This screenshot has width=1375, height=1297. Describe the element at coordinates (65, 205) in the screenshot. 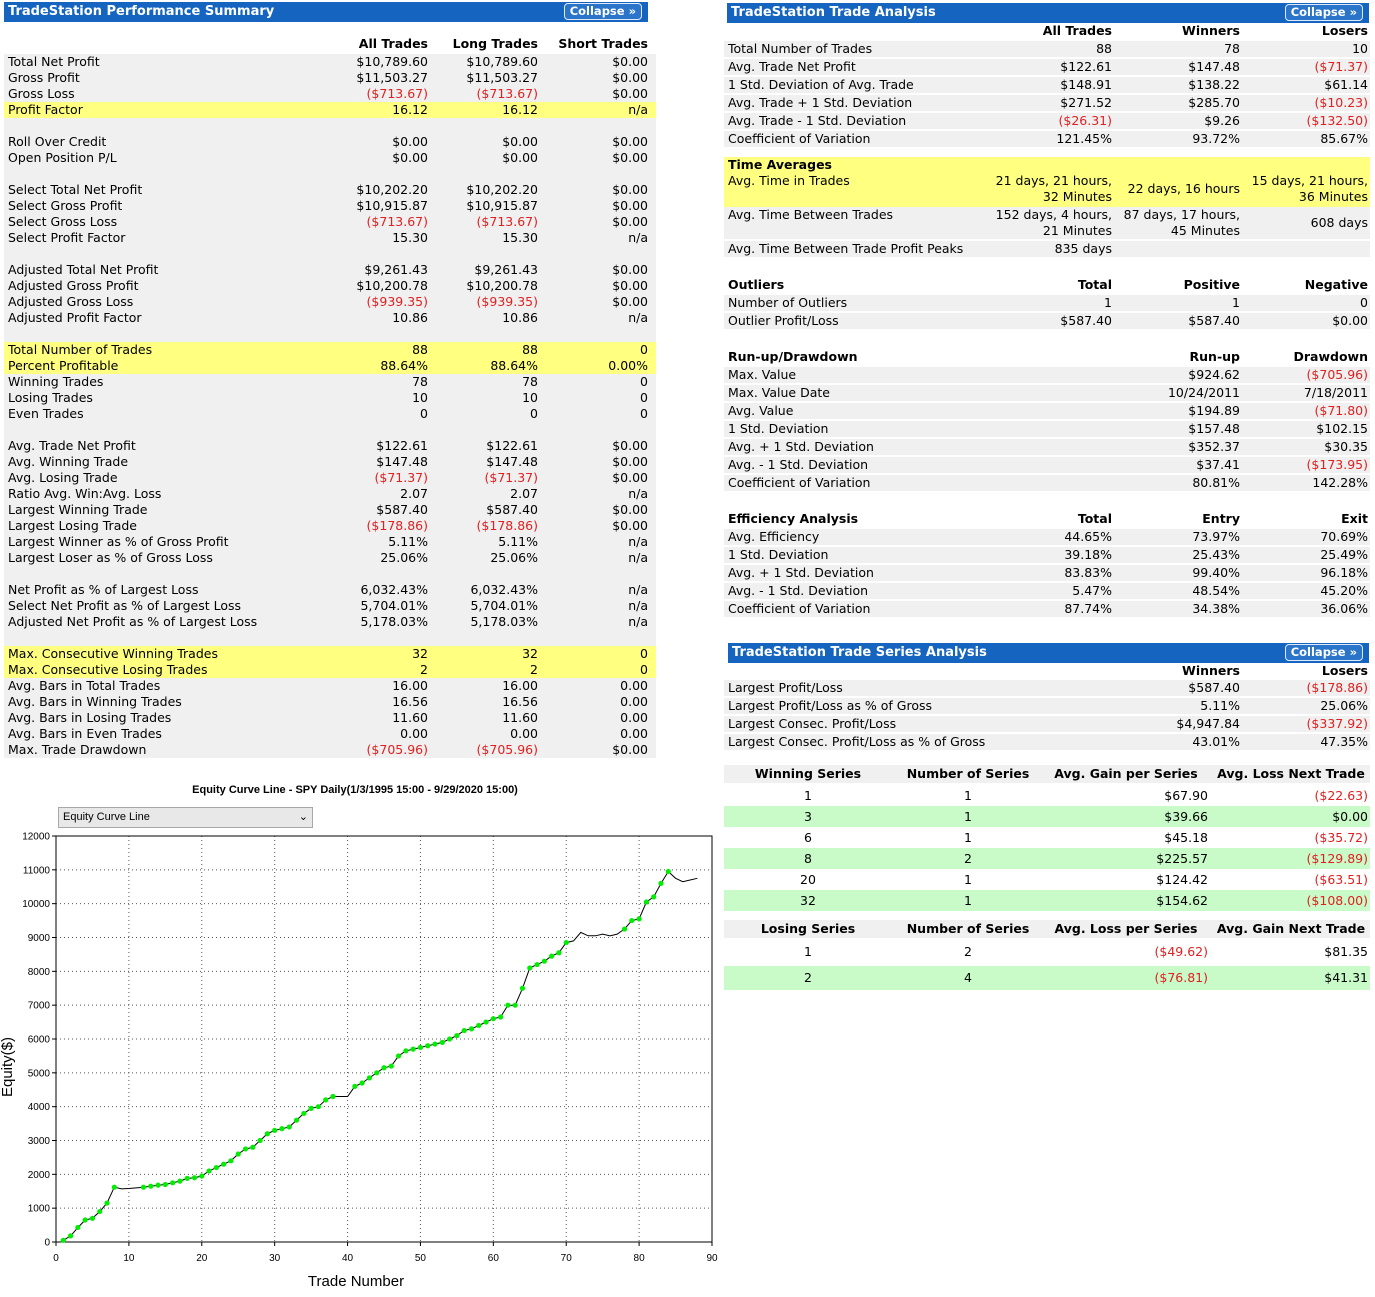

I see `perf-row-label: Select Gross Profit` at that location.